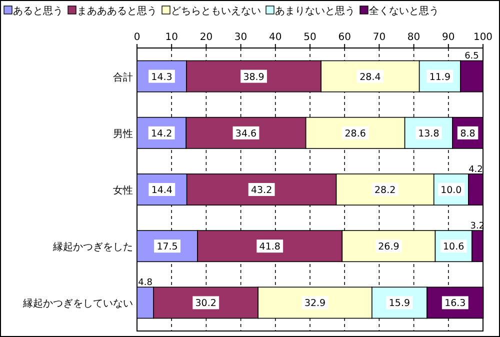 The height and width of the screenshot is (337, 500). I want to click on data-label: 28.2, so click(385, 190).